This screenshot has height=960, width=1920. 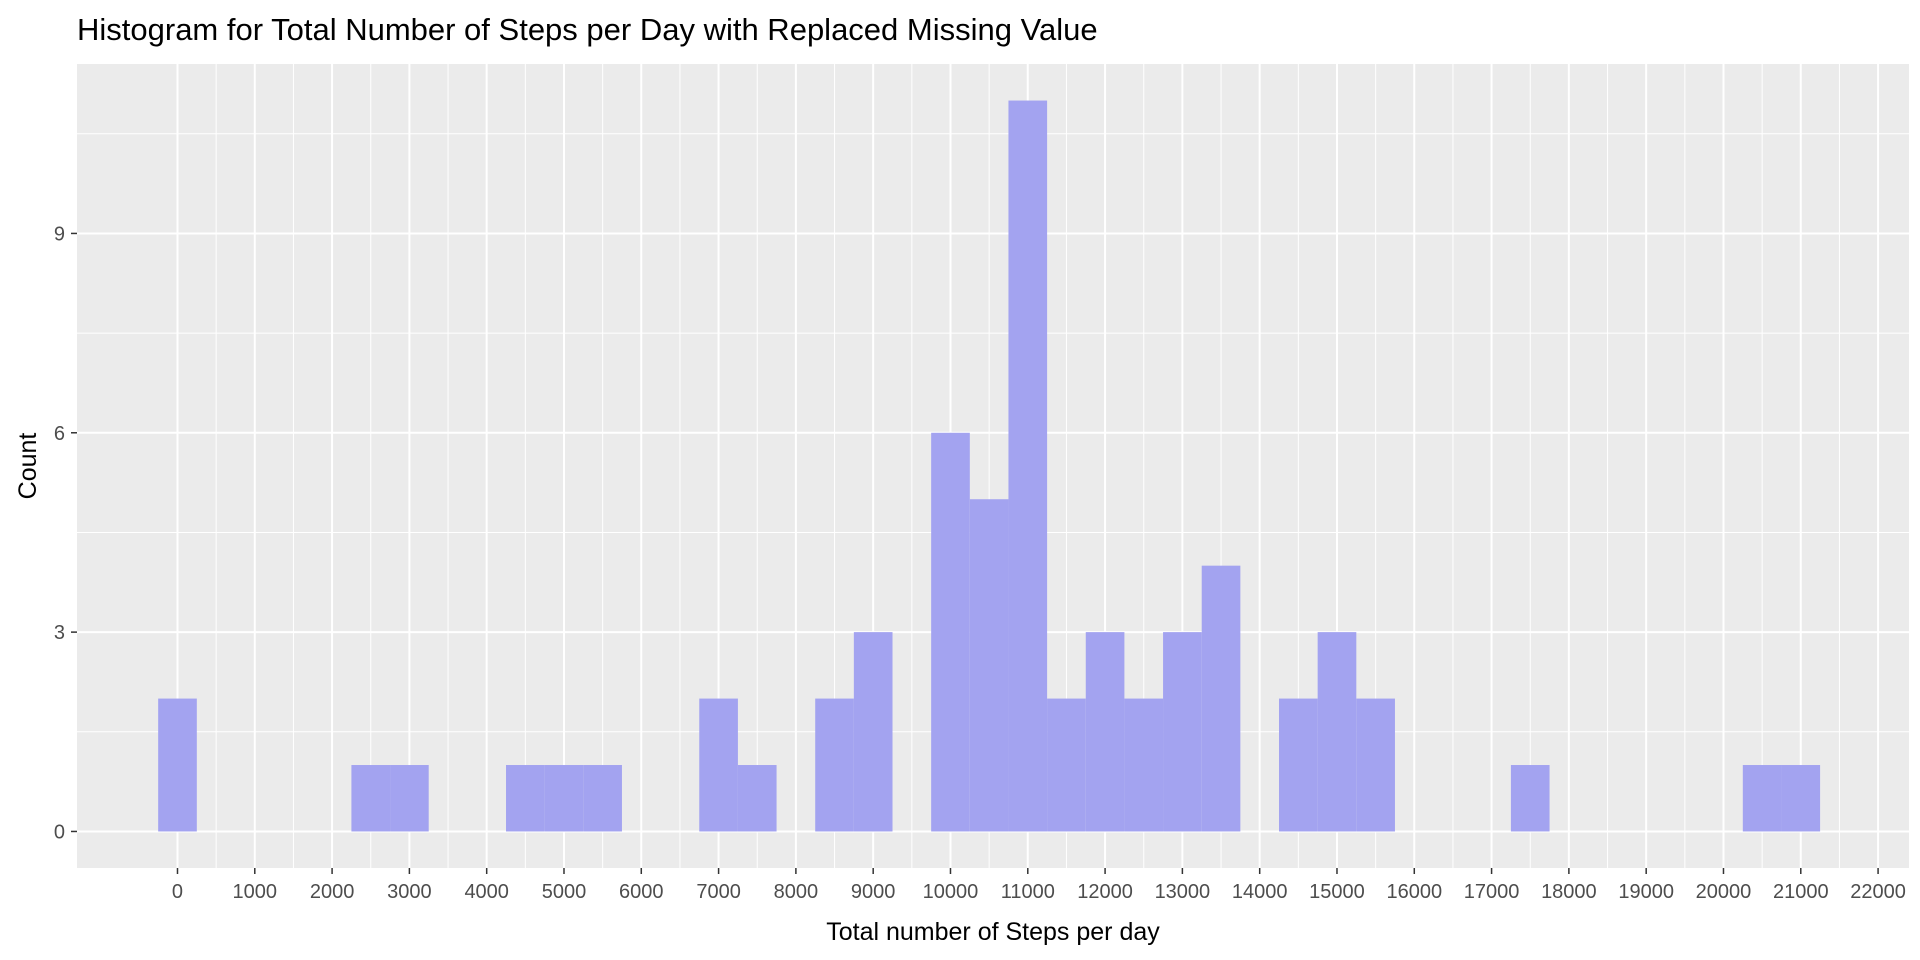 What do you see at coordinates (28, 466) in the screenshot?
I see `y-axis-title: Count` at bounding box center [28, 466].